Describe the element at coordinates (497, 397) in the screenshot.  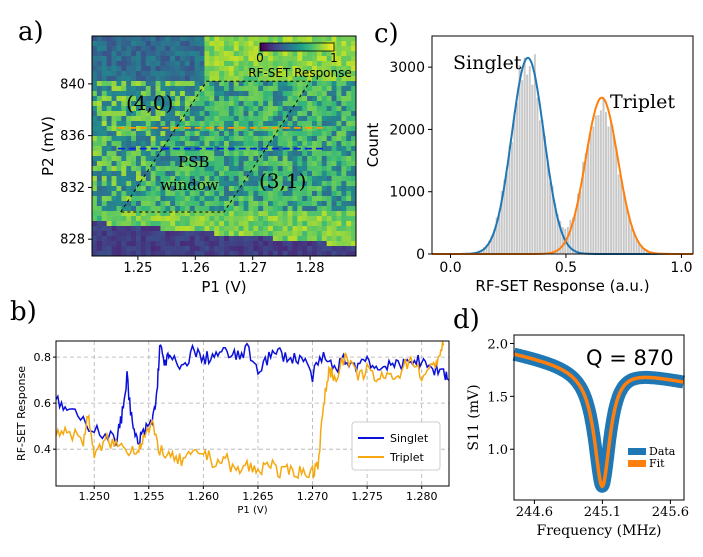
I see `y-tick-label: 1.5` at that location.